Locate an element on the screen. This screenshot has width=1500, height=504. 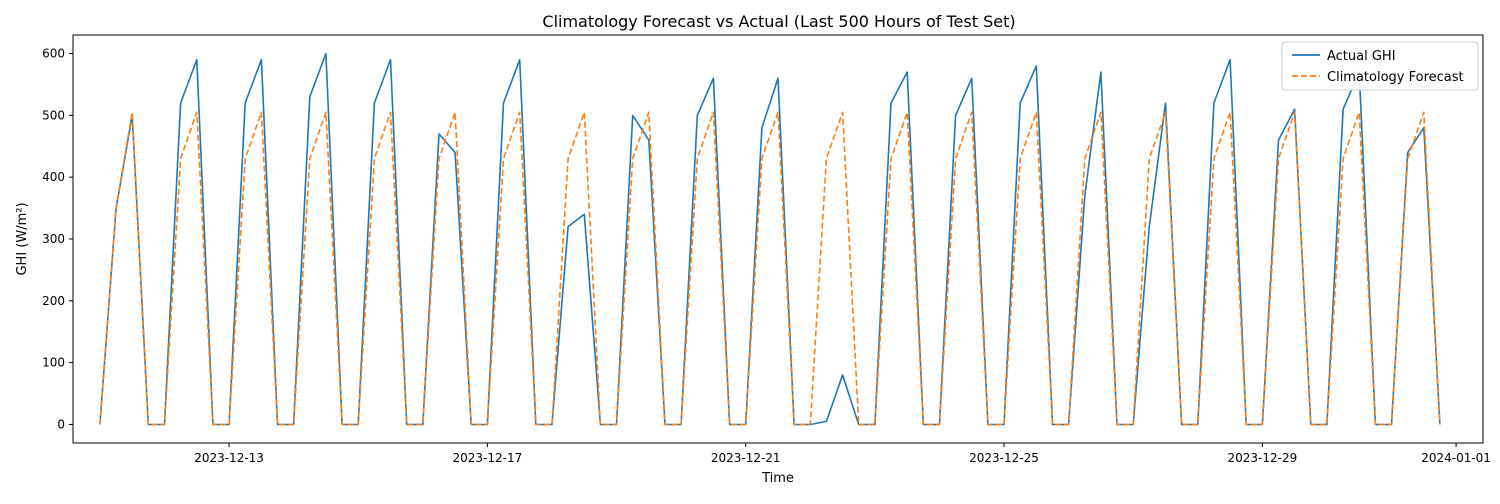
y-tick-label: 400 is located at coordinates (53, 177).